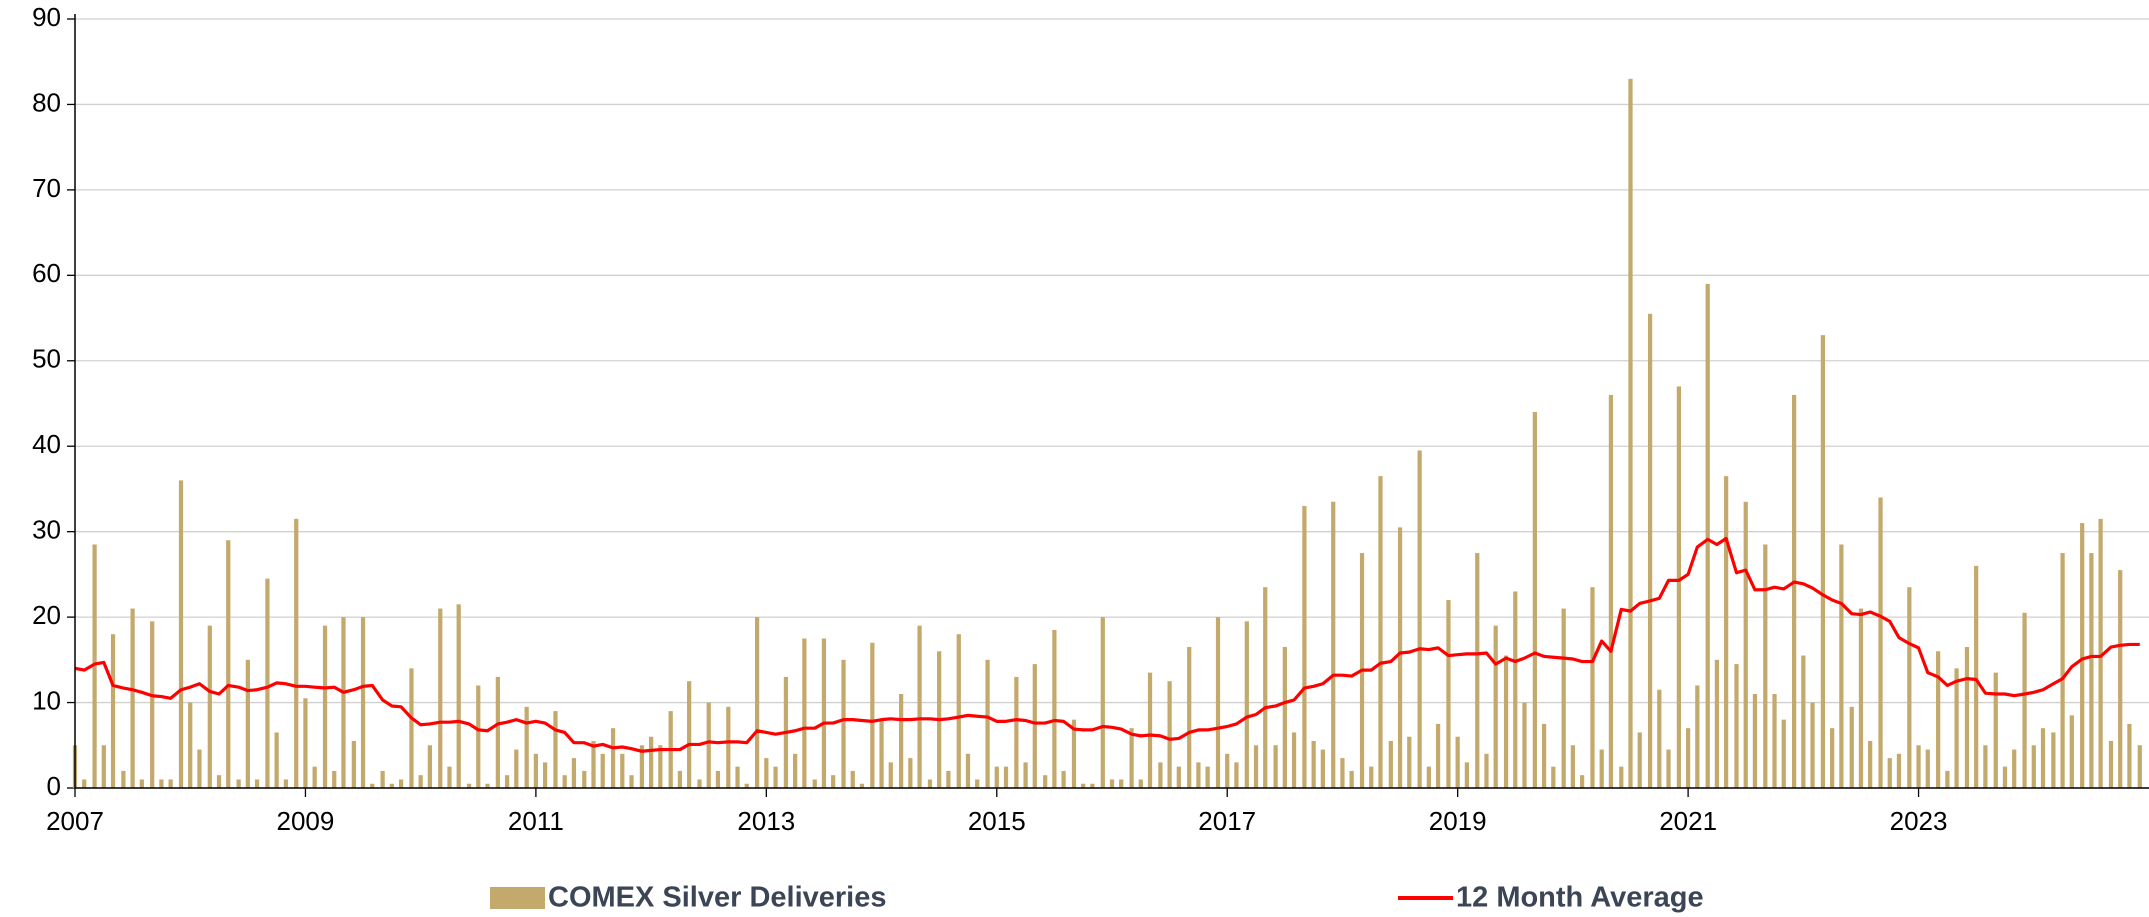 The image size is (2149, 917). What do you see at coordinates (1919, 821) in the screenshot?
I see `x-tick-label: 2023` at bounding box center [1919, 821].